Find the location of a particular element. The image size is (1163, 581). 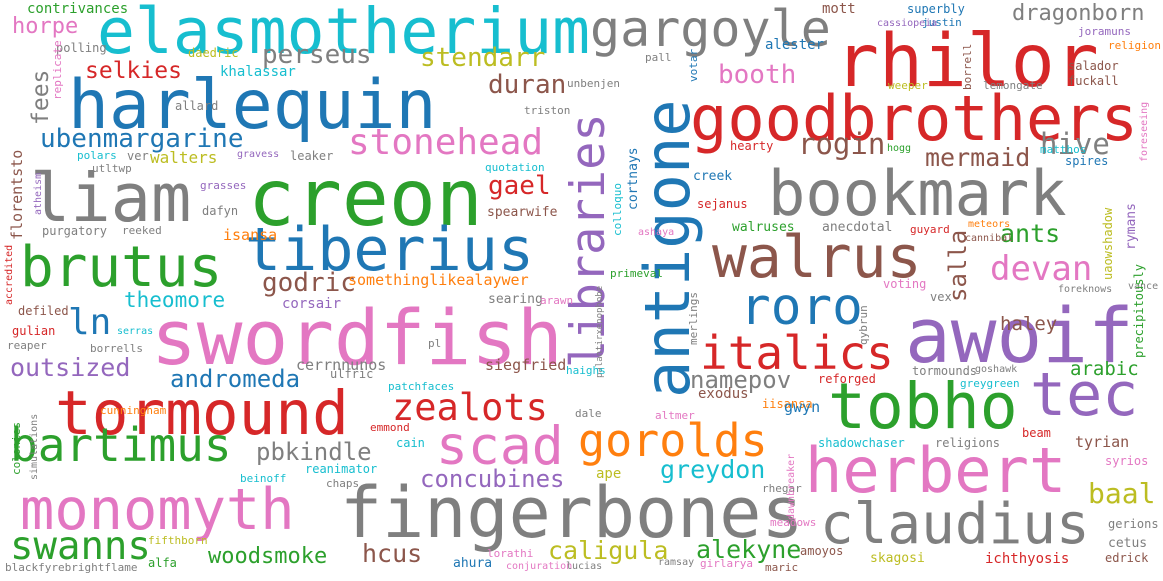

word: religion is located at coordinates (1134, 45).